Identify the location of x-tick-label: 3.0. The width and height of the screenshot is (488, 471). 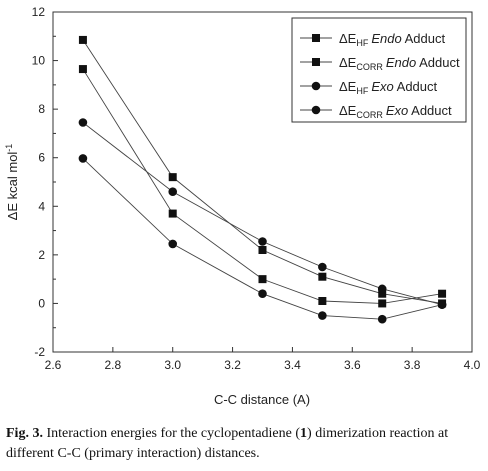
(172, 365).